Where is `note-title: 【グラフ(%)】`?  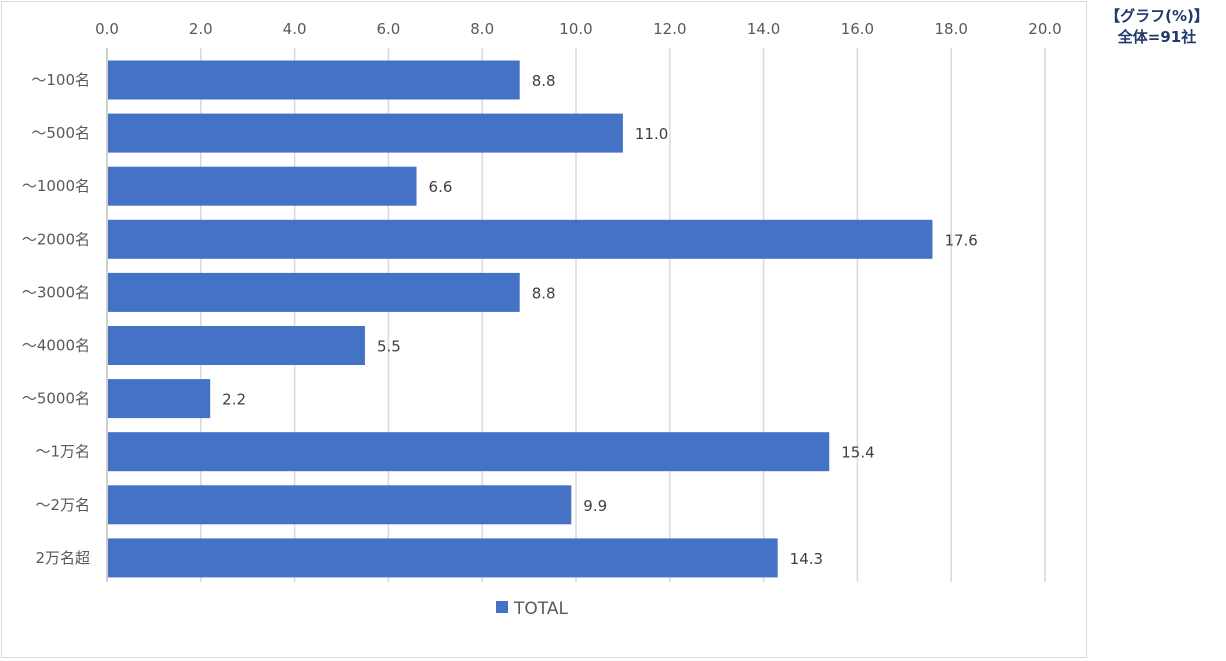
note-title: 【グラフ(%)】 is located at coordinates (1157, 16).